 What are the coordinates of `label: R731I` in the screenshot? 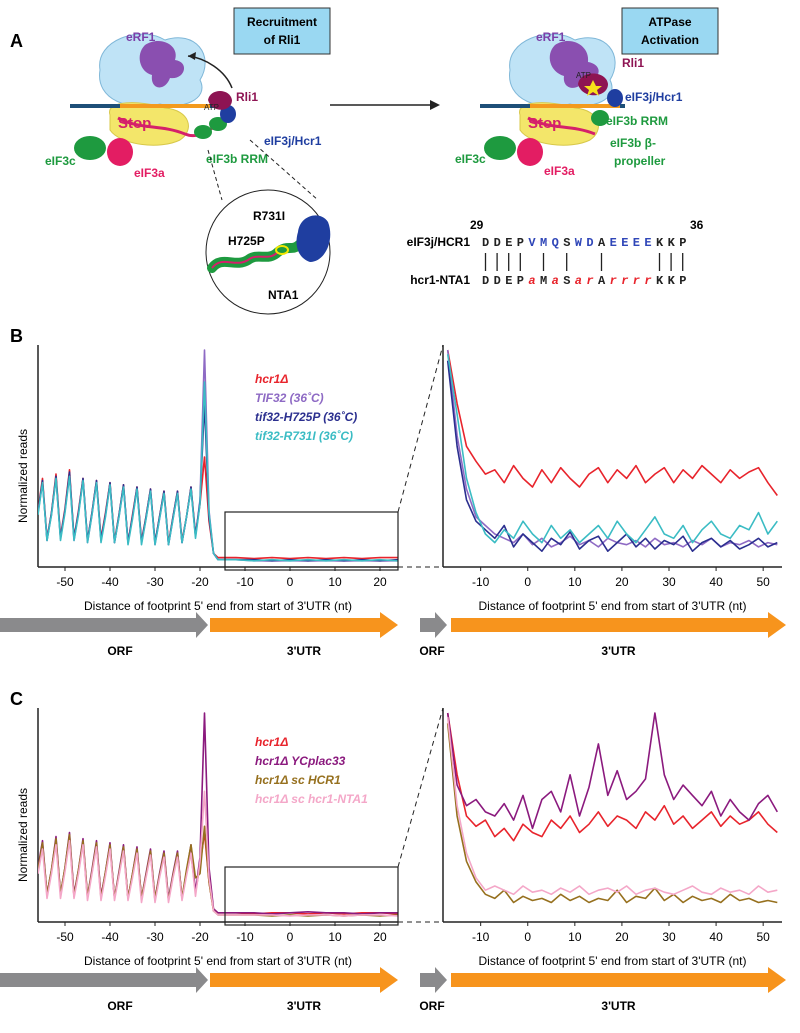 It's located at (269, 216).